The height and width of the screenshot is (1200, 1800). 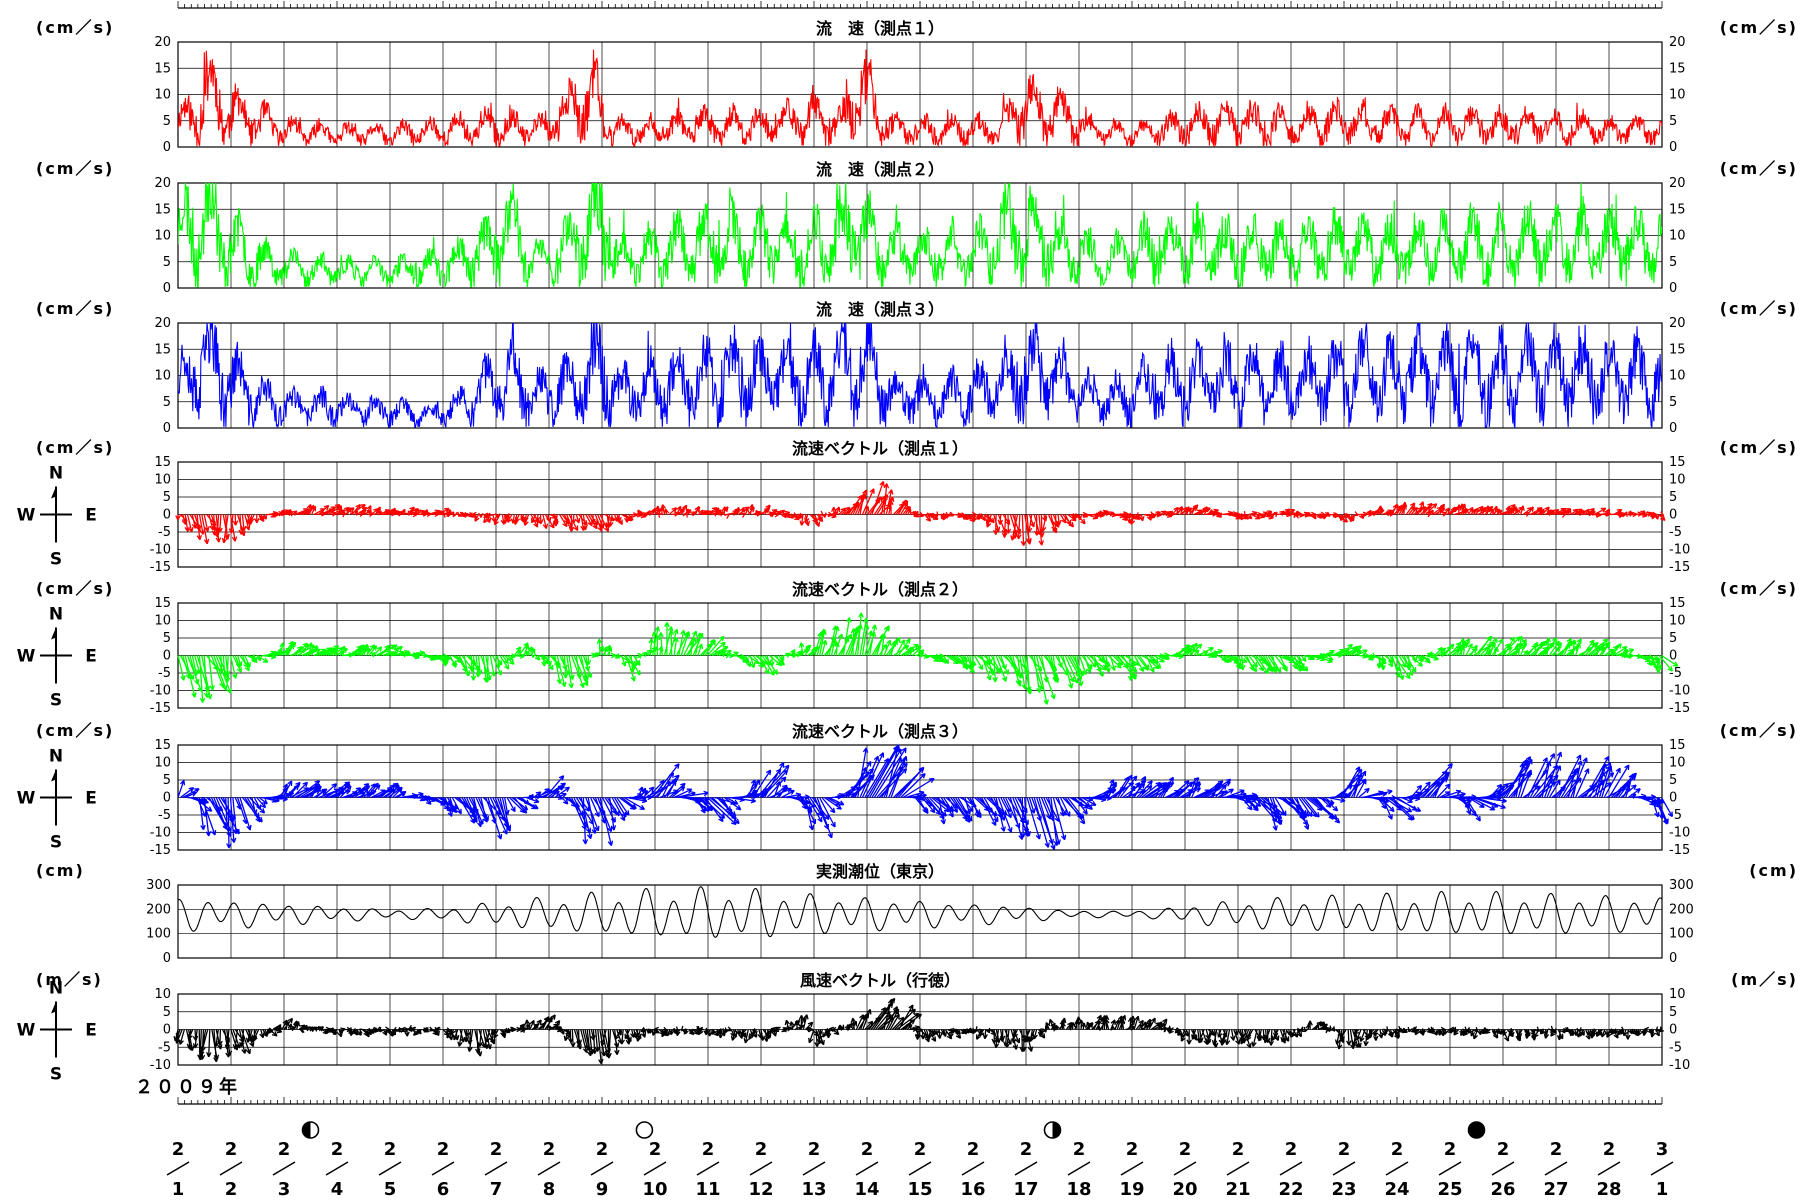 What do you see at coordinates (813, 1169) in the screenshot?
I see `date-label: 2 13` at bounding box center [813, 1169].